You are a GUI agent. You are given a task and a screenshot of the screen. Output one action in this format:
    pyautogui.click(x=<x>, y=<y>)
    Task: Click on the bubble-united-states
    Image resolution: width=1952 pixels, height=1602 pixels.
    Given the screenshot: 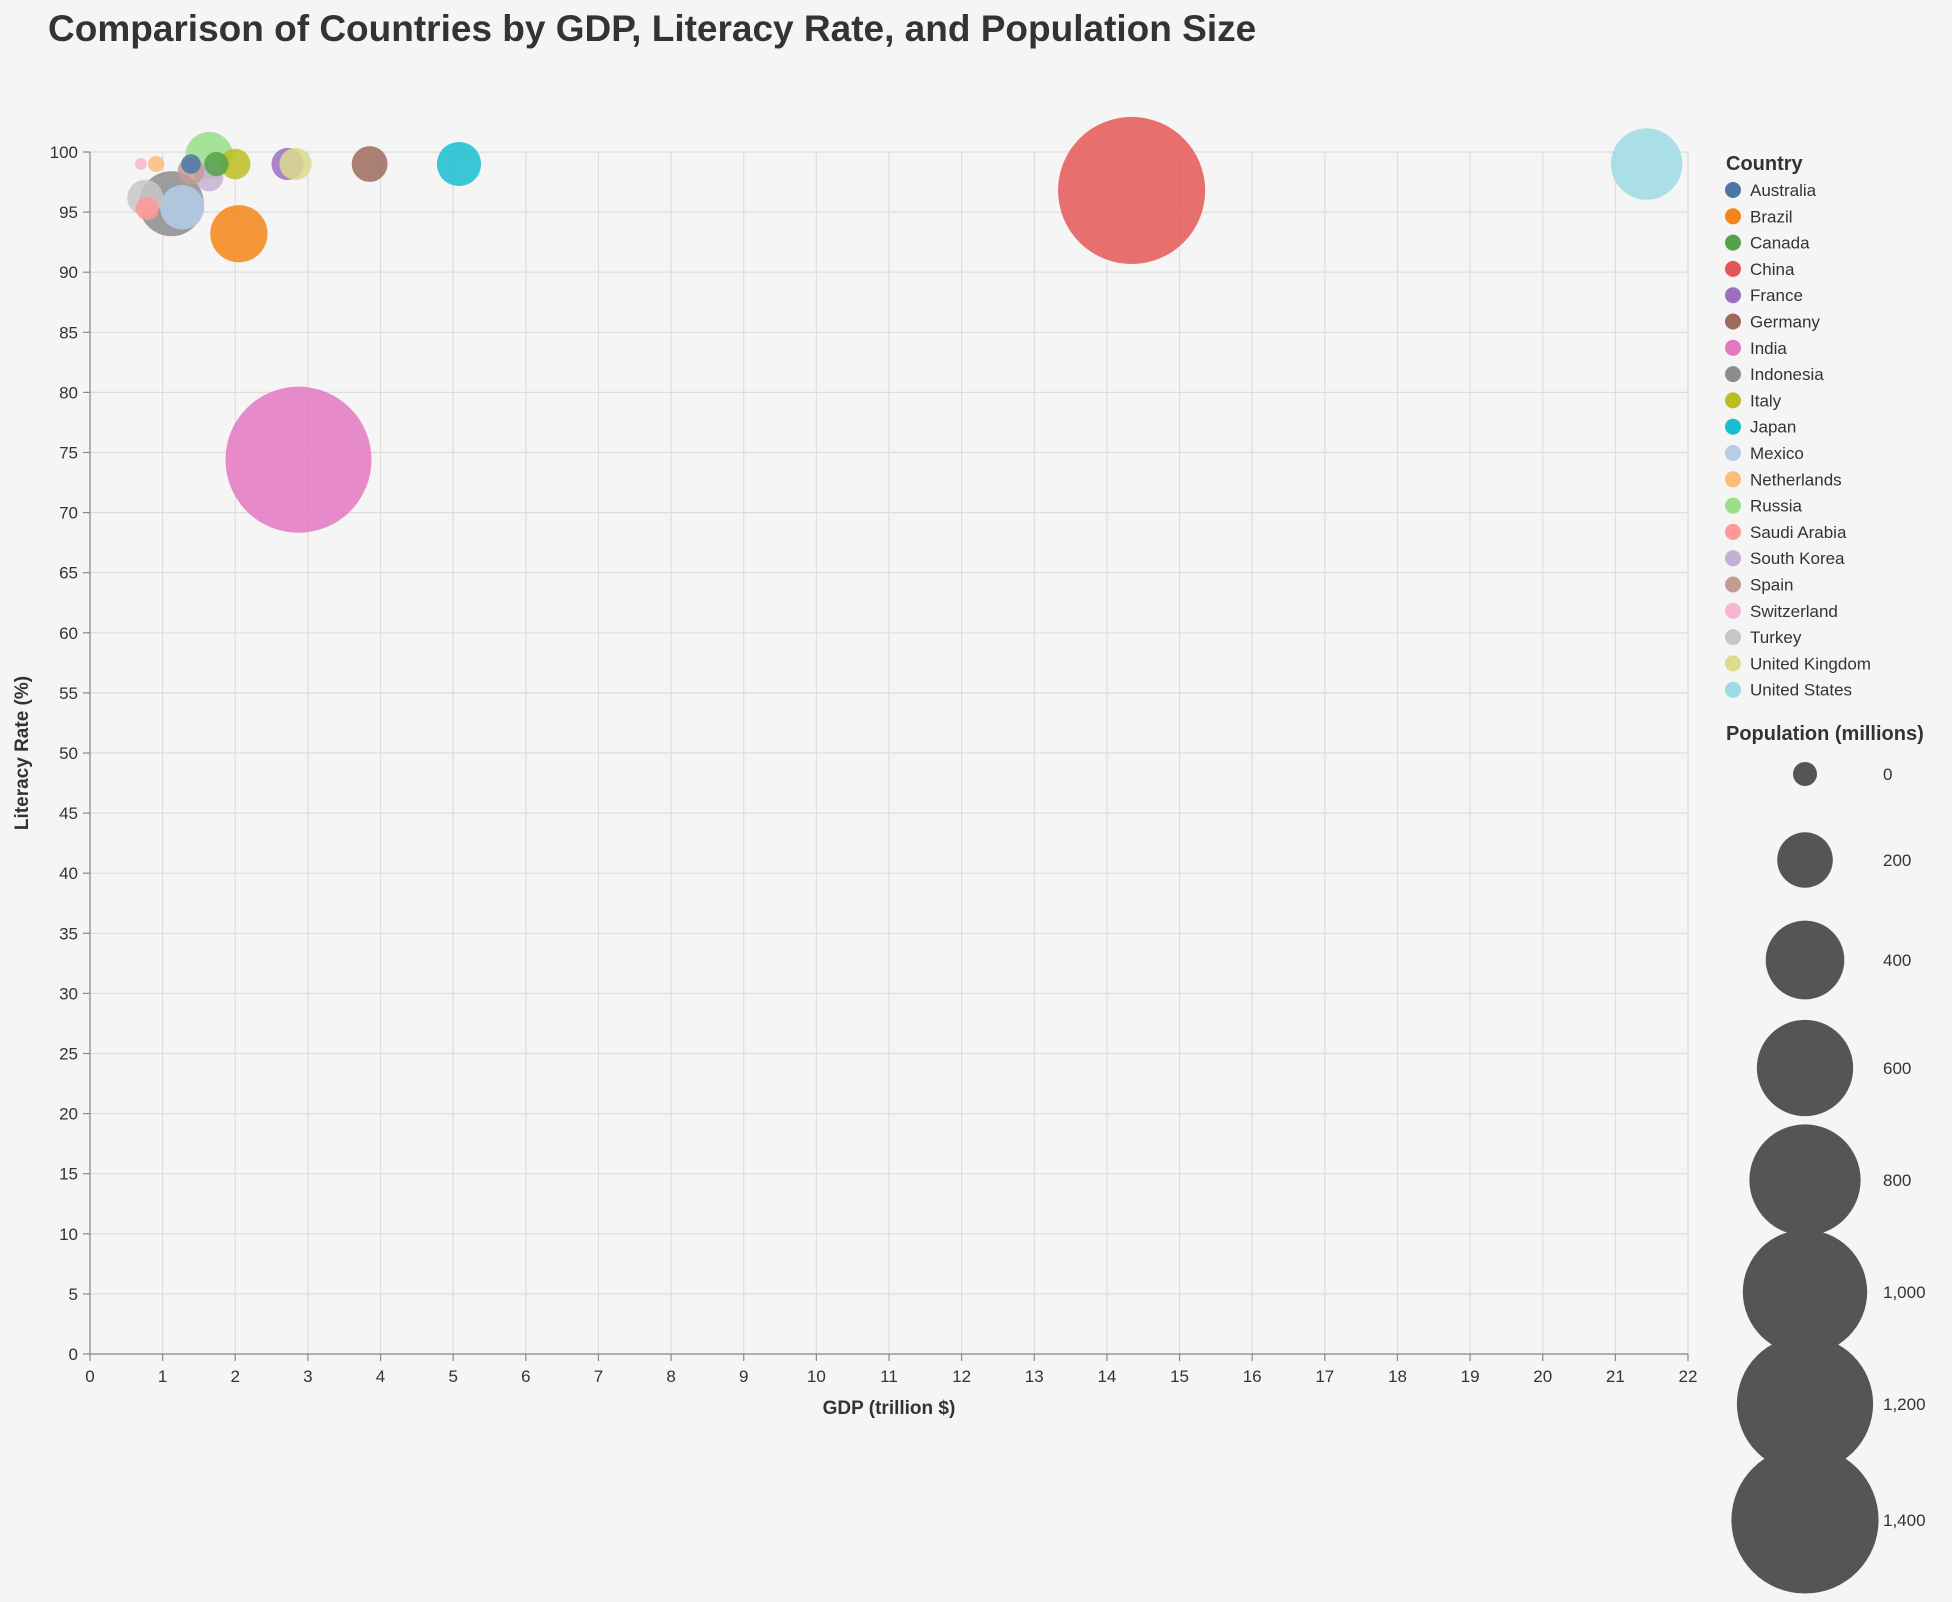 What is the action you would take?
    pyautogui.click(x=1646, y=164)
    